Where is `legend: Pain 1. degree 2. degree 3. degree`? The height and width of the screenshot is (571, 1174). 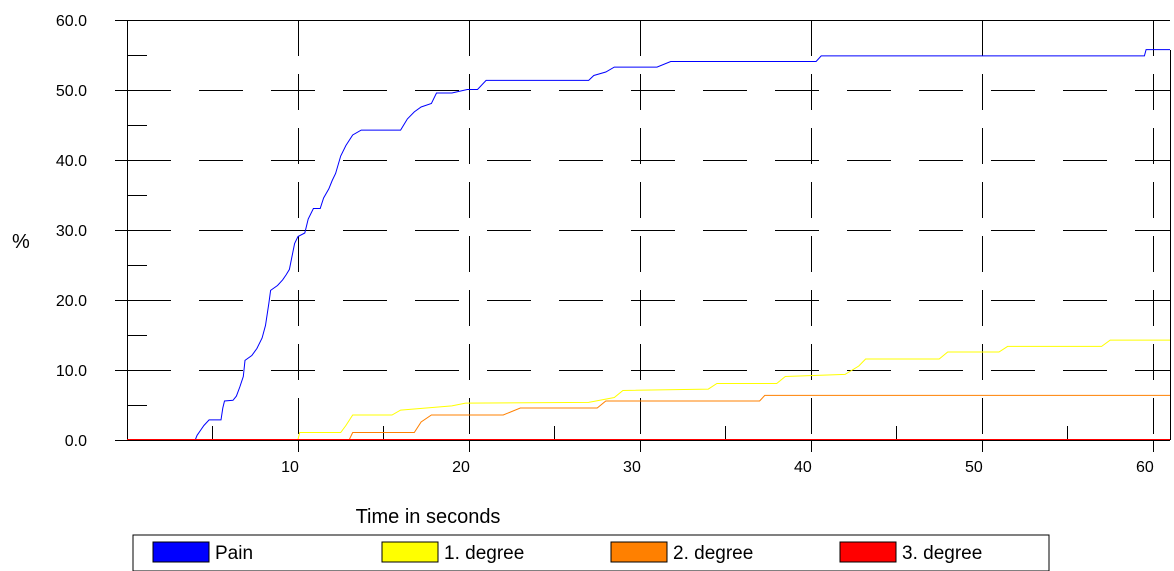 legend: Pain 1. degree 2. degree 3. degree is located at coordinates (591, 552).